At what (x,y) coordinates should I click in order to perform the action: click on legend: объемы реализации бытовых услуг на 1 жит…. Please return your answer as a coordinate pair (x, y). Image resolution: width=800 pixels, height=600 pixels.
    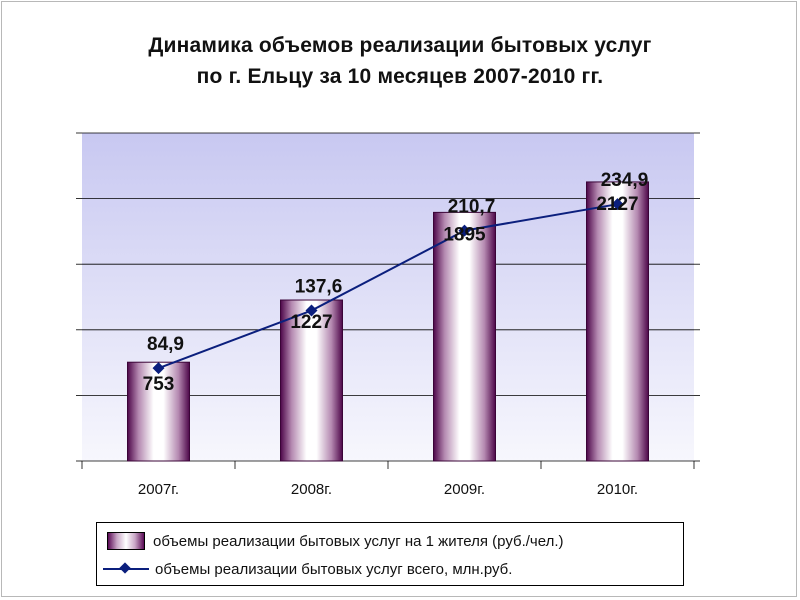
    Looking at the image, I should click on (390, 554).